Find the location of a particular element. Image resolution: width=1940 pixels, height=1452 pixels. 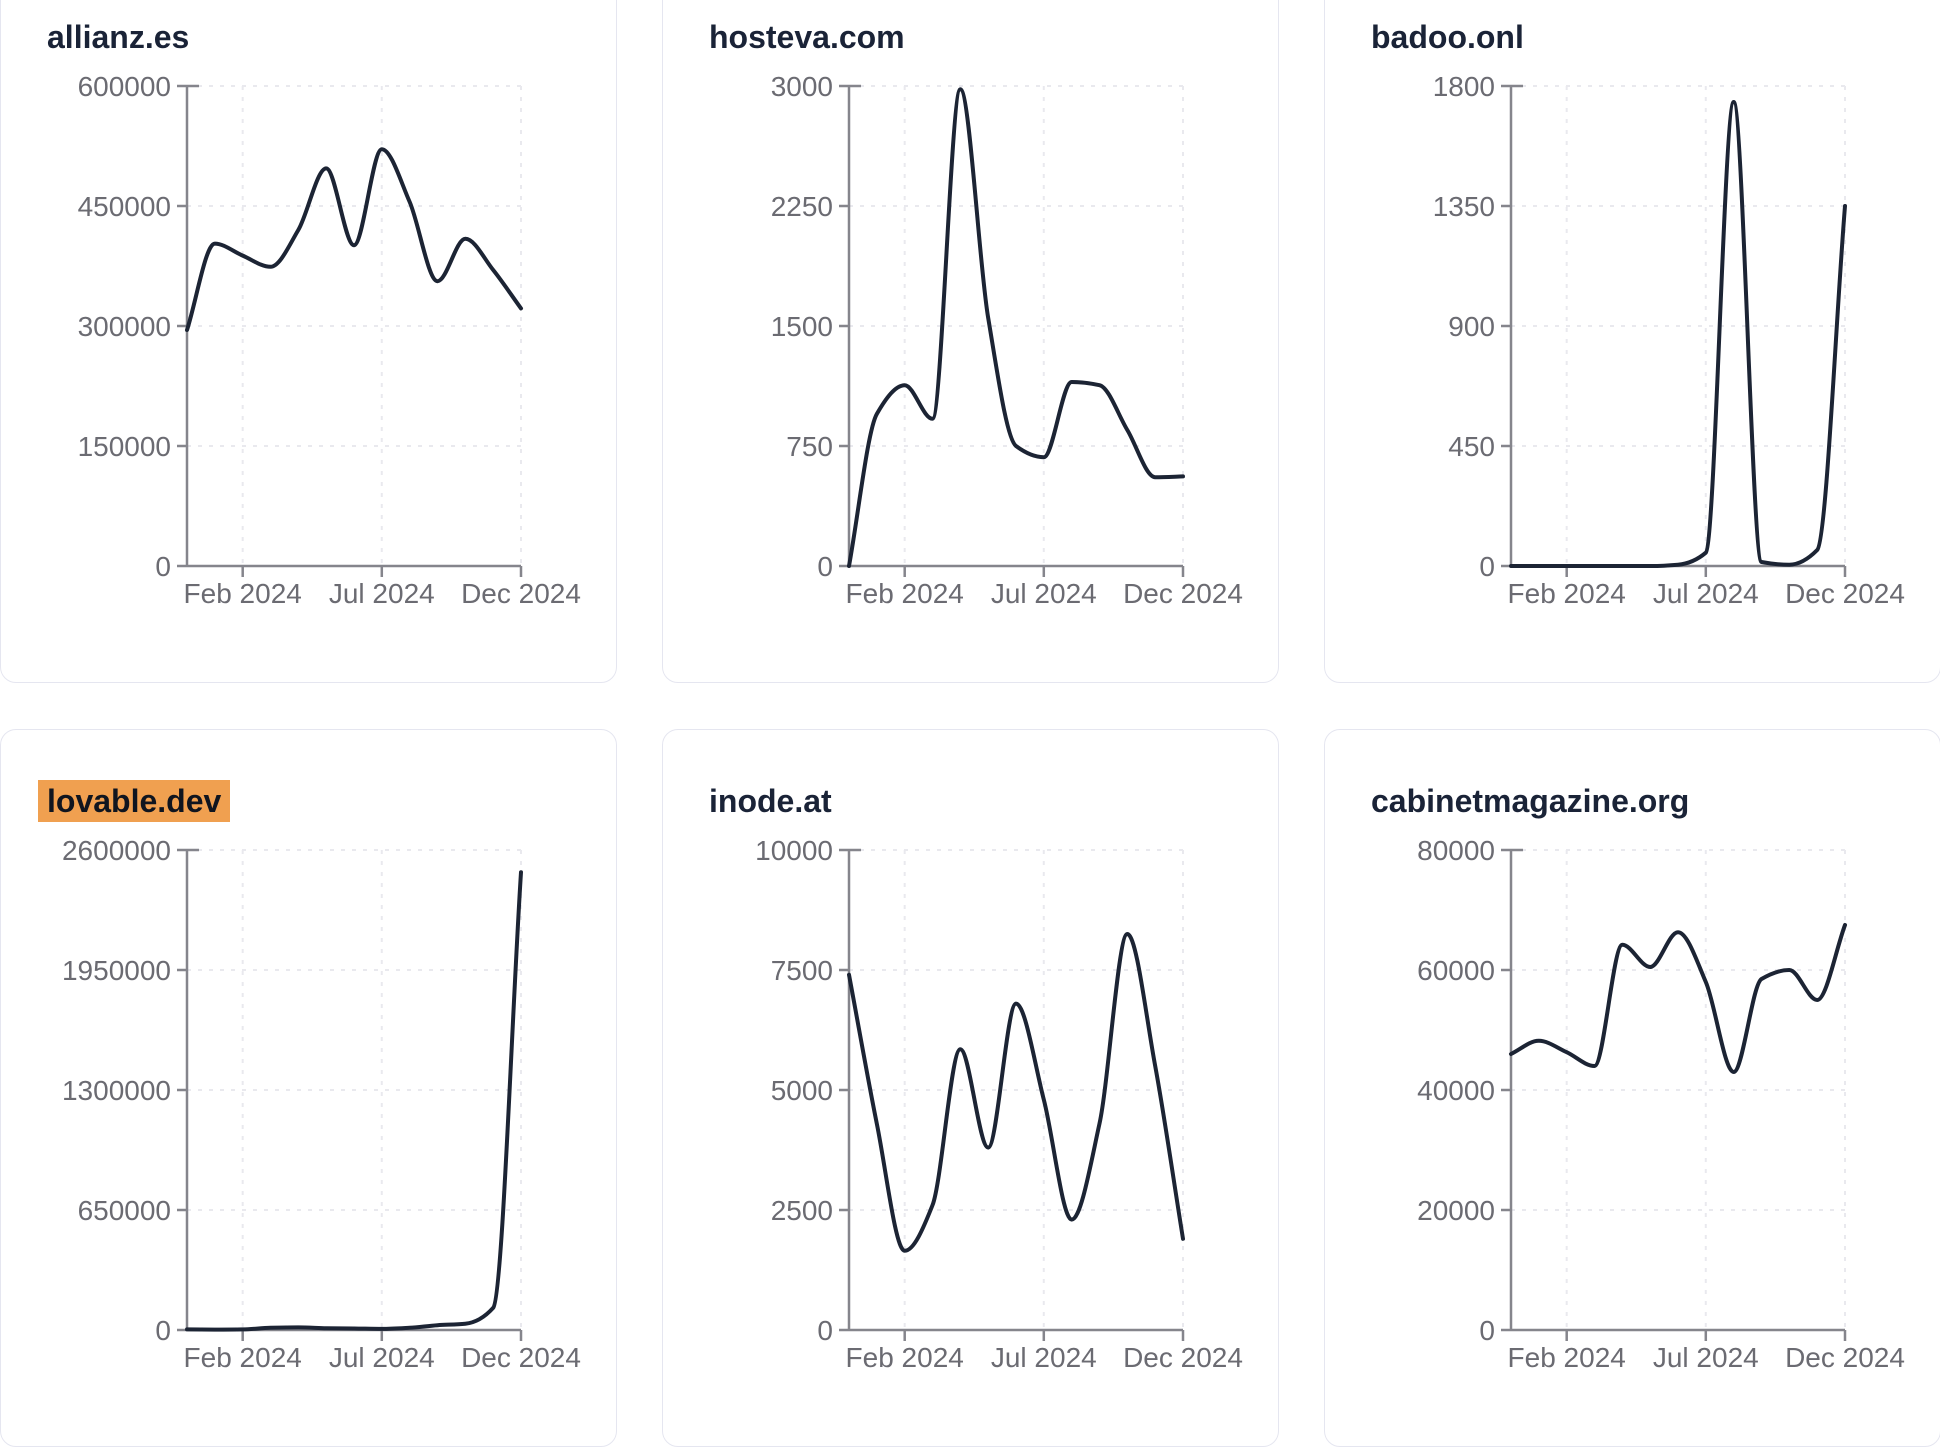

line-chart: 0 750 1500 2250 3000 Feb 2024 Jul 2024 Dec 2024 is located at coordinates (1007, 340).